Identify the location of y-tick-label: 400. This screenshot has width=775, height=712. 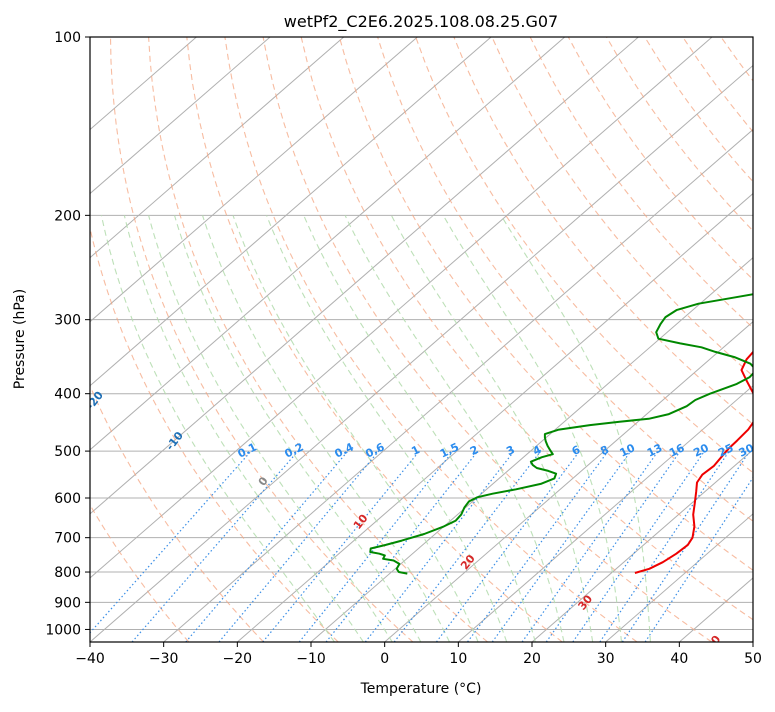
(67, 395).